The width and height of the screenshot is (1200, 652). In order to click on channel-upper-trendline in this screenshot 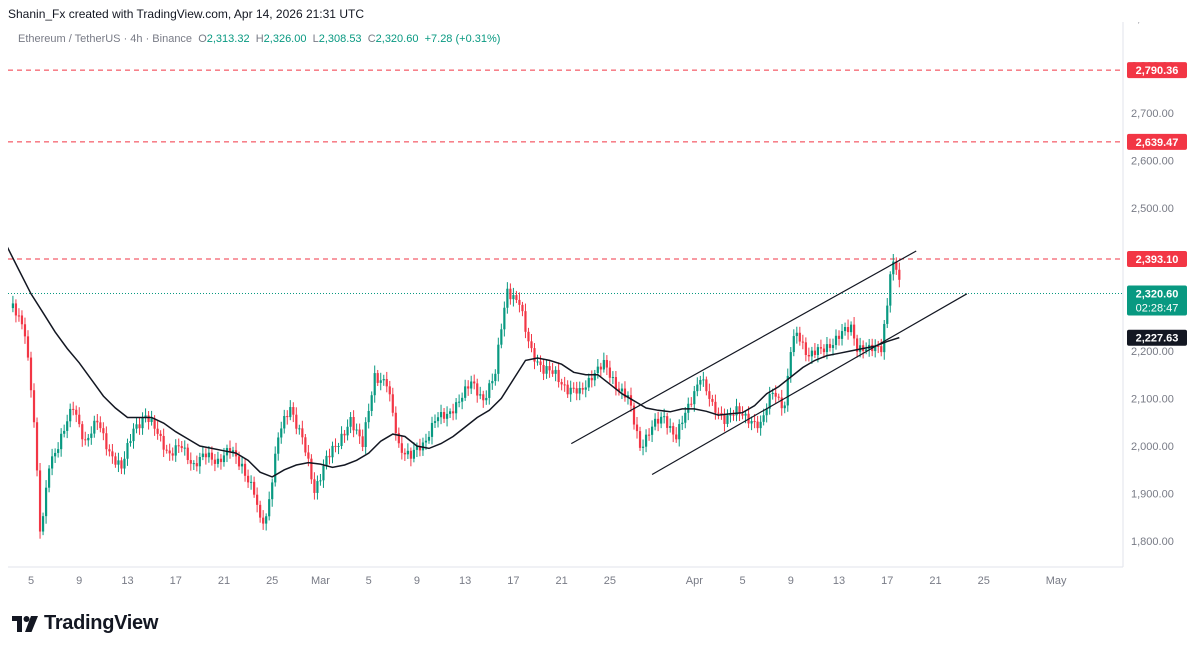, I will do `click(743, 347)`.